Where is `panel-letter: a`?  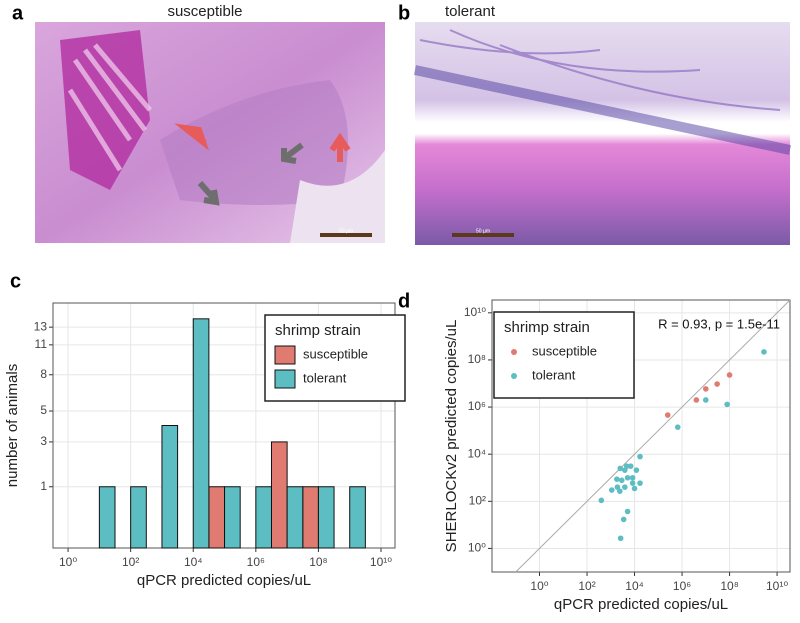 panel-letter: a is located at coordinates (18, 13).